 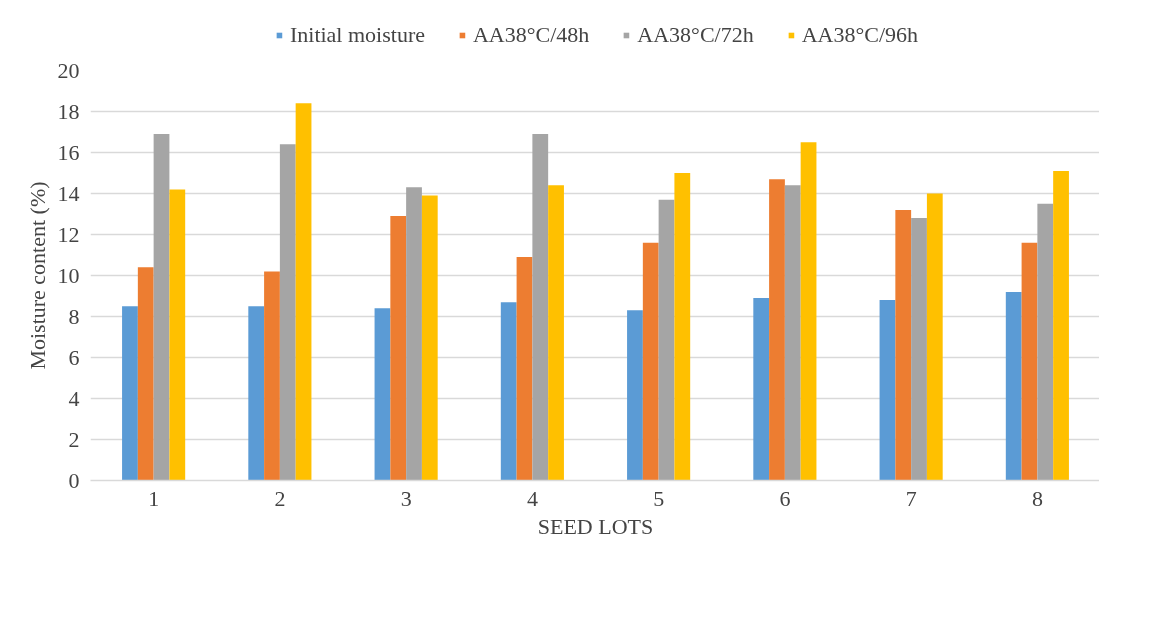 What do you see at coordinates (68, 193) in the screenshot?
I see `y-tick-label: 14` at bounding box center [68, 193].